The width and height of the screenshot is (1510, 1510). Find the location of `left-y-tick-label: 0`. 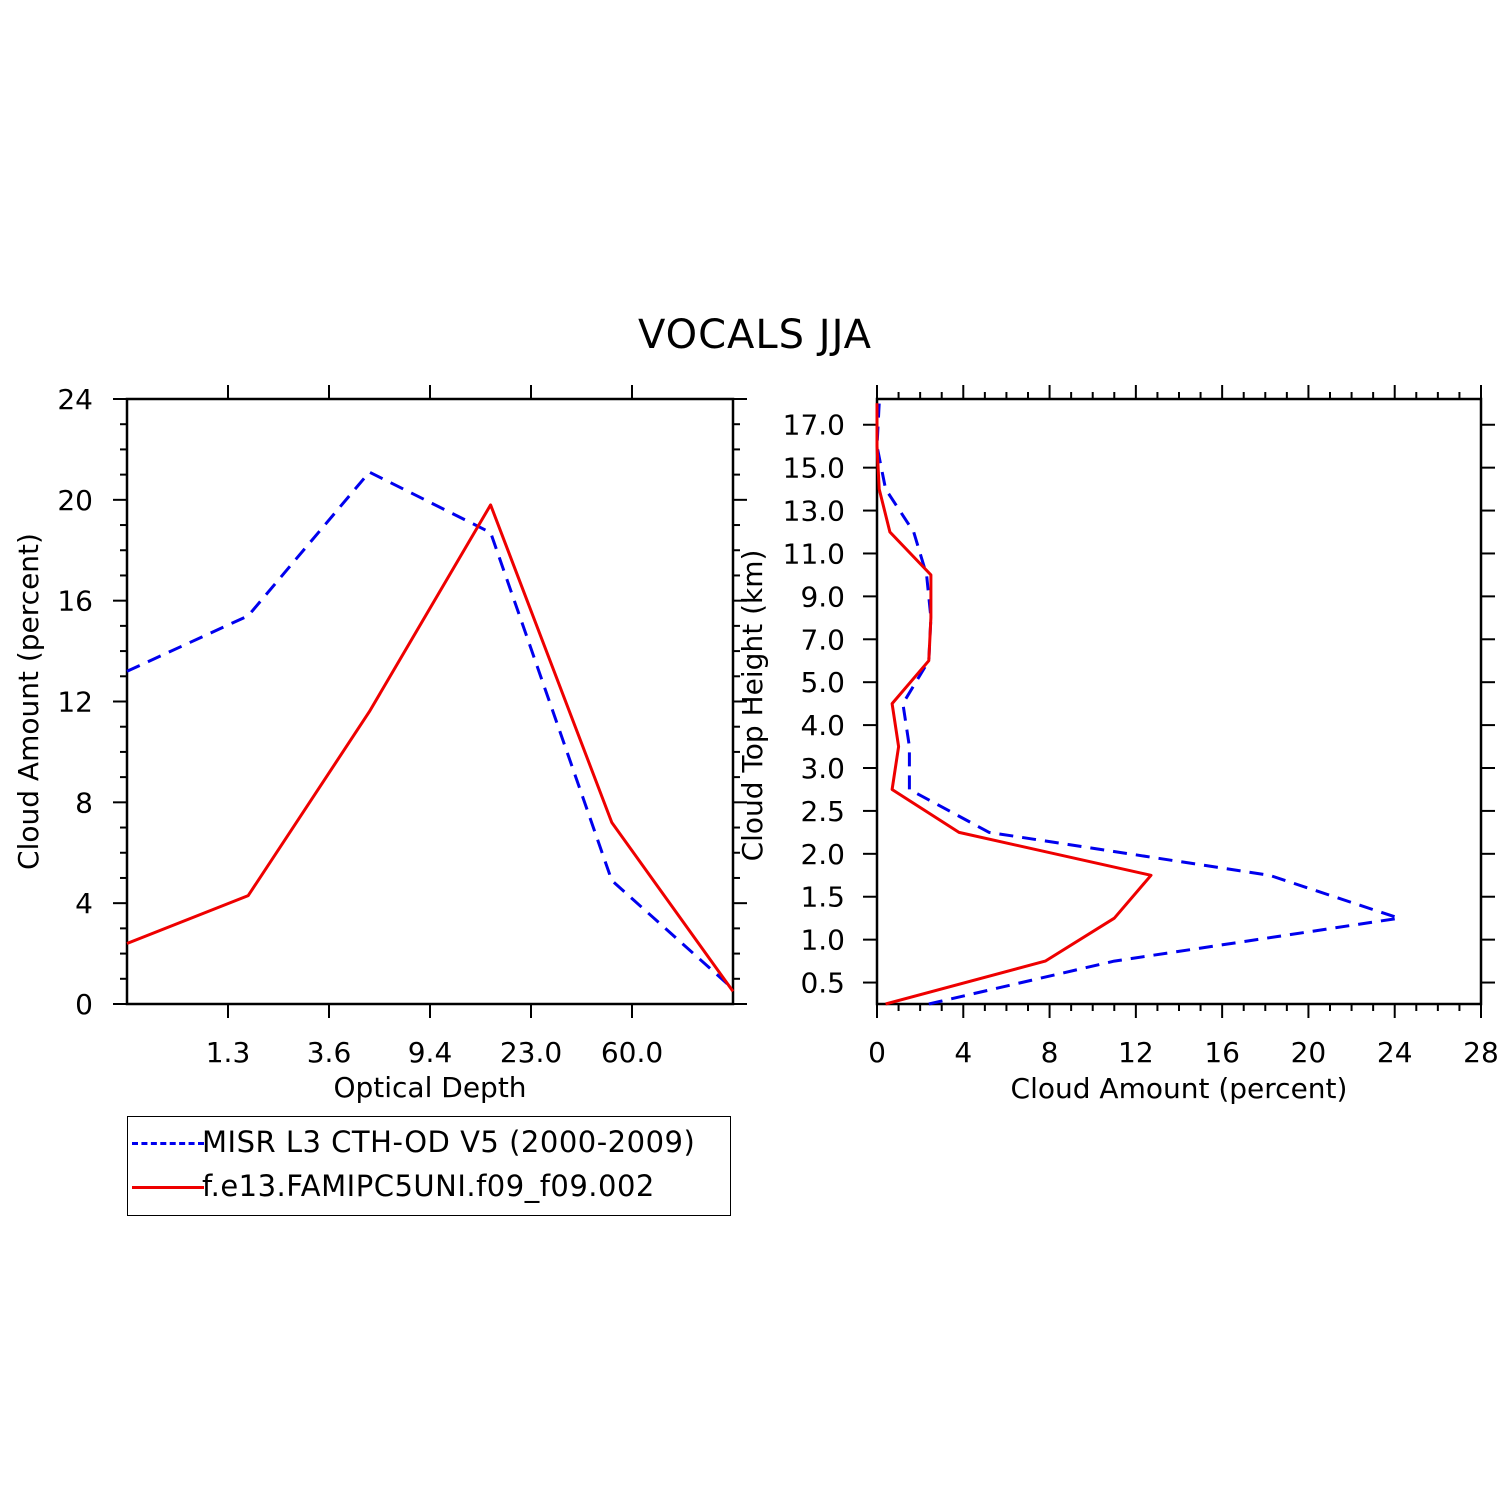

left-y-tick-label: 0 is located at coordinates (84, 1004).